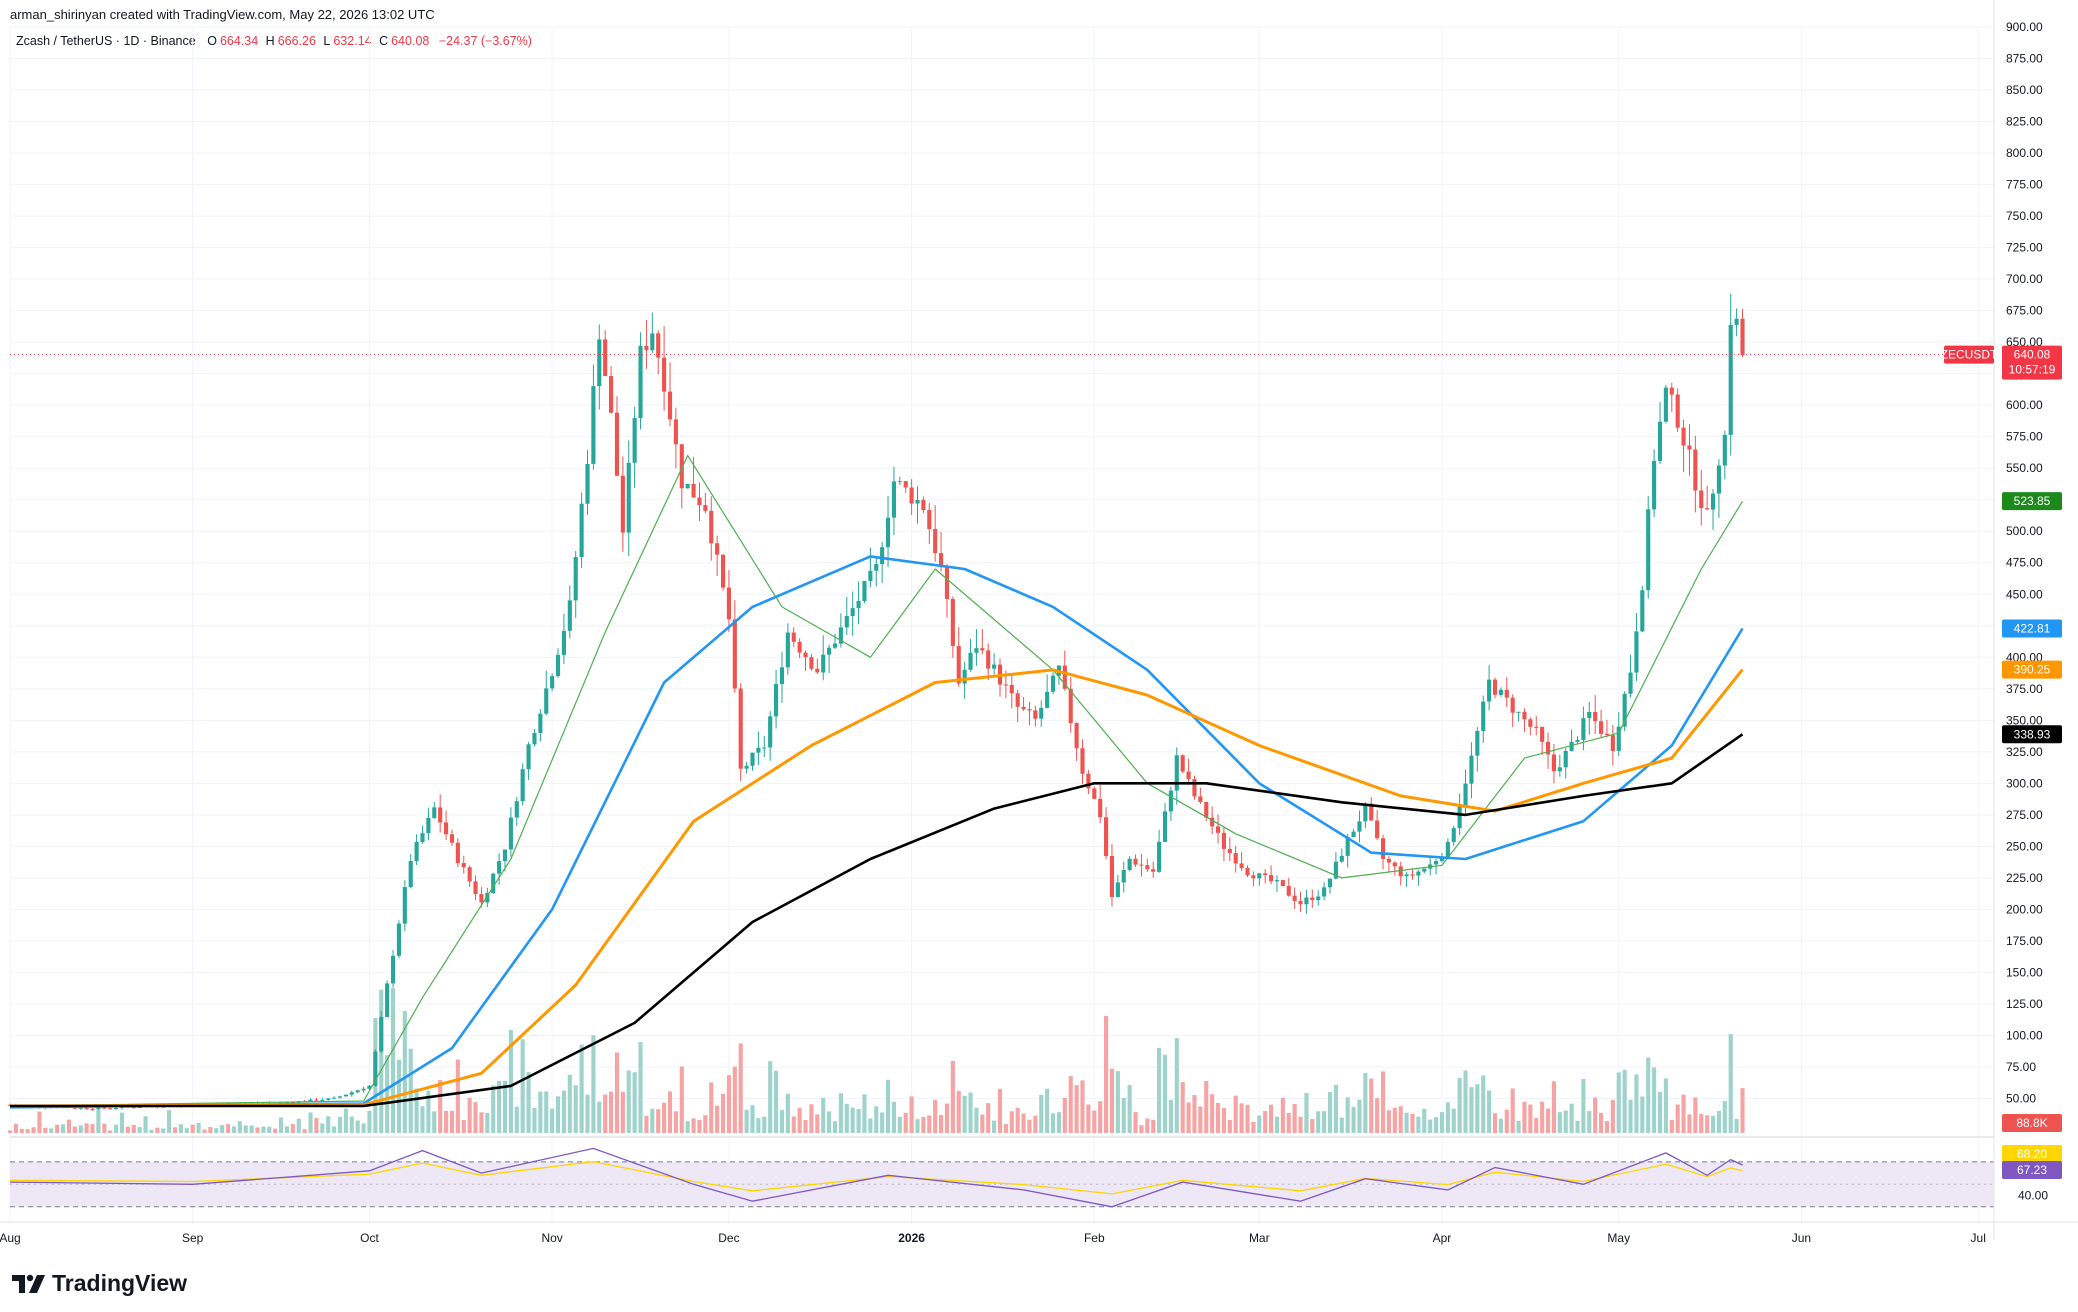  Describe the element at coordinates (551, 1238) in the screenshot. I see `time-tick-label: Nov` at that location.